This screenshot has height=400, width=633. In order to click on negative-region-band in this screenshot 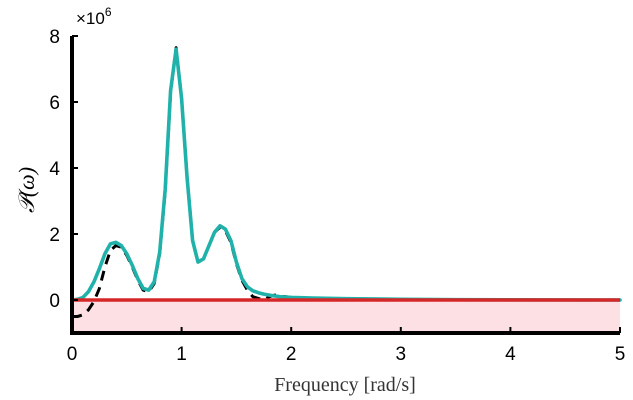, I will do `click(346, 316)`.